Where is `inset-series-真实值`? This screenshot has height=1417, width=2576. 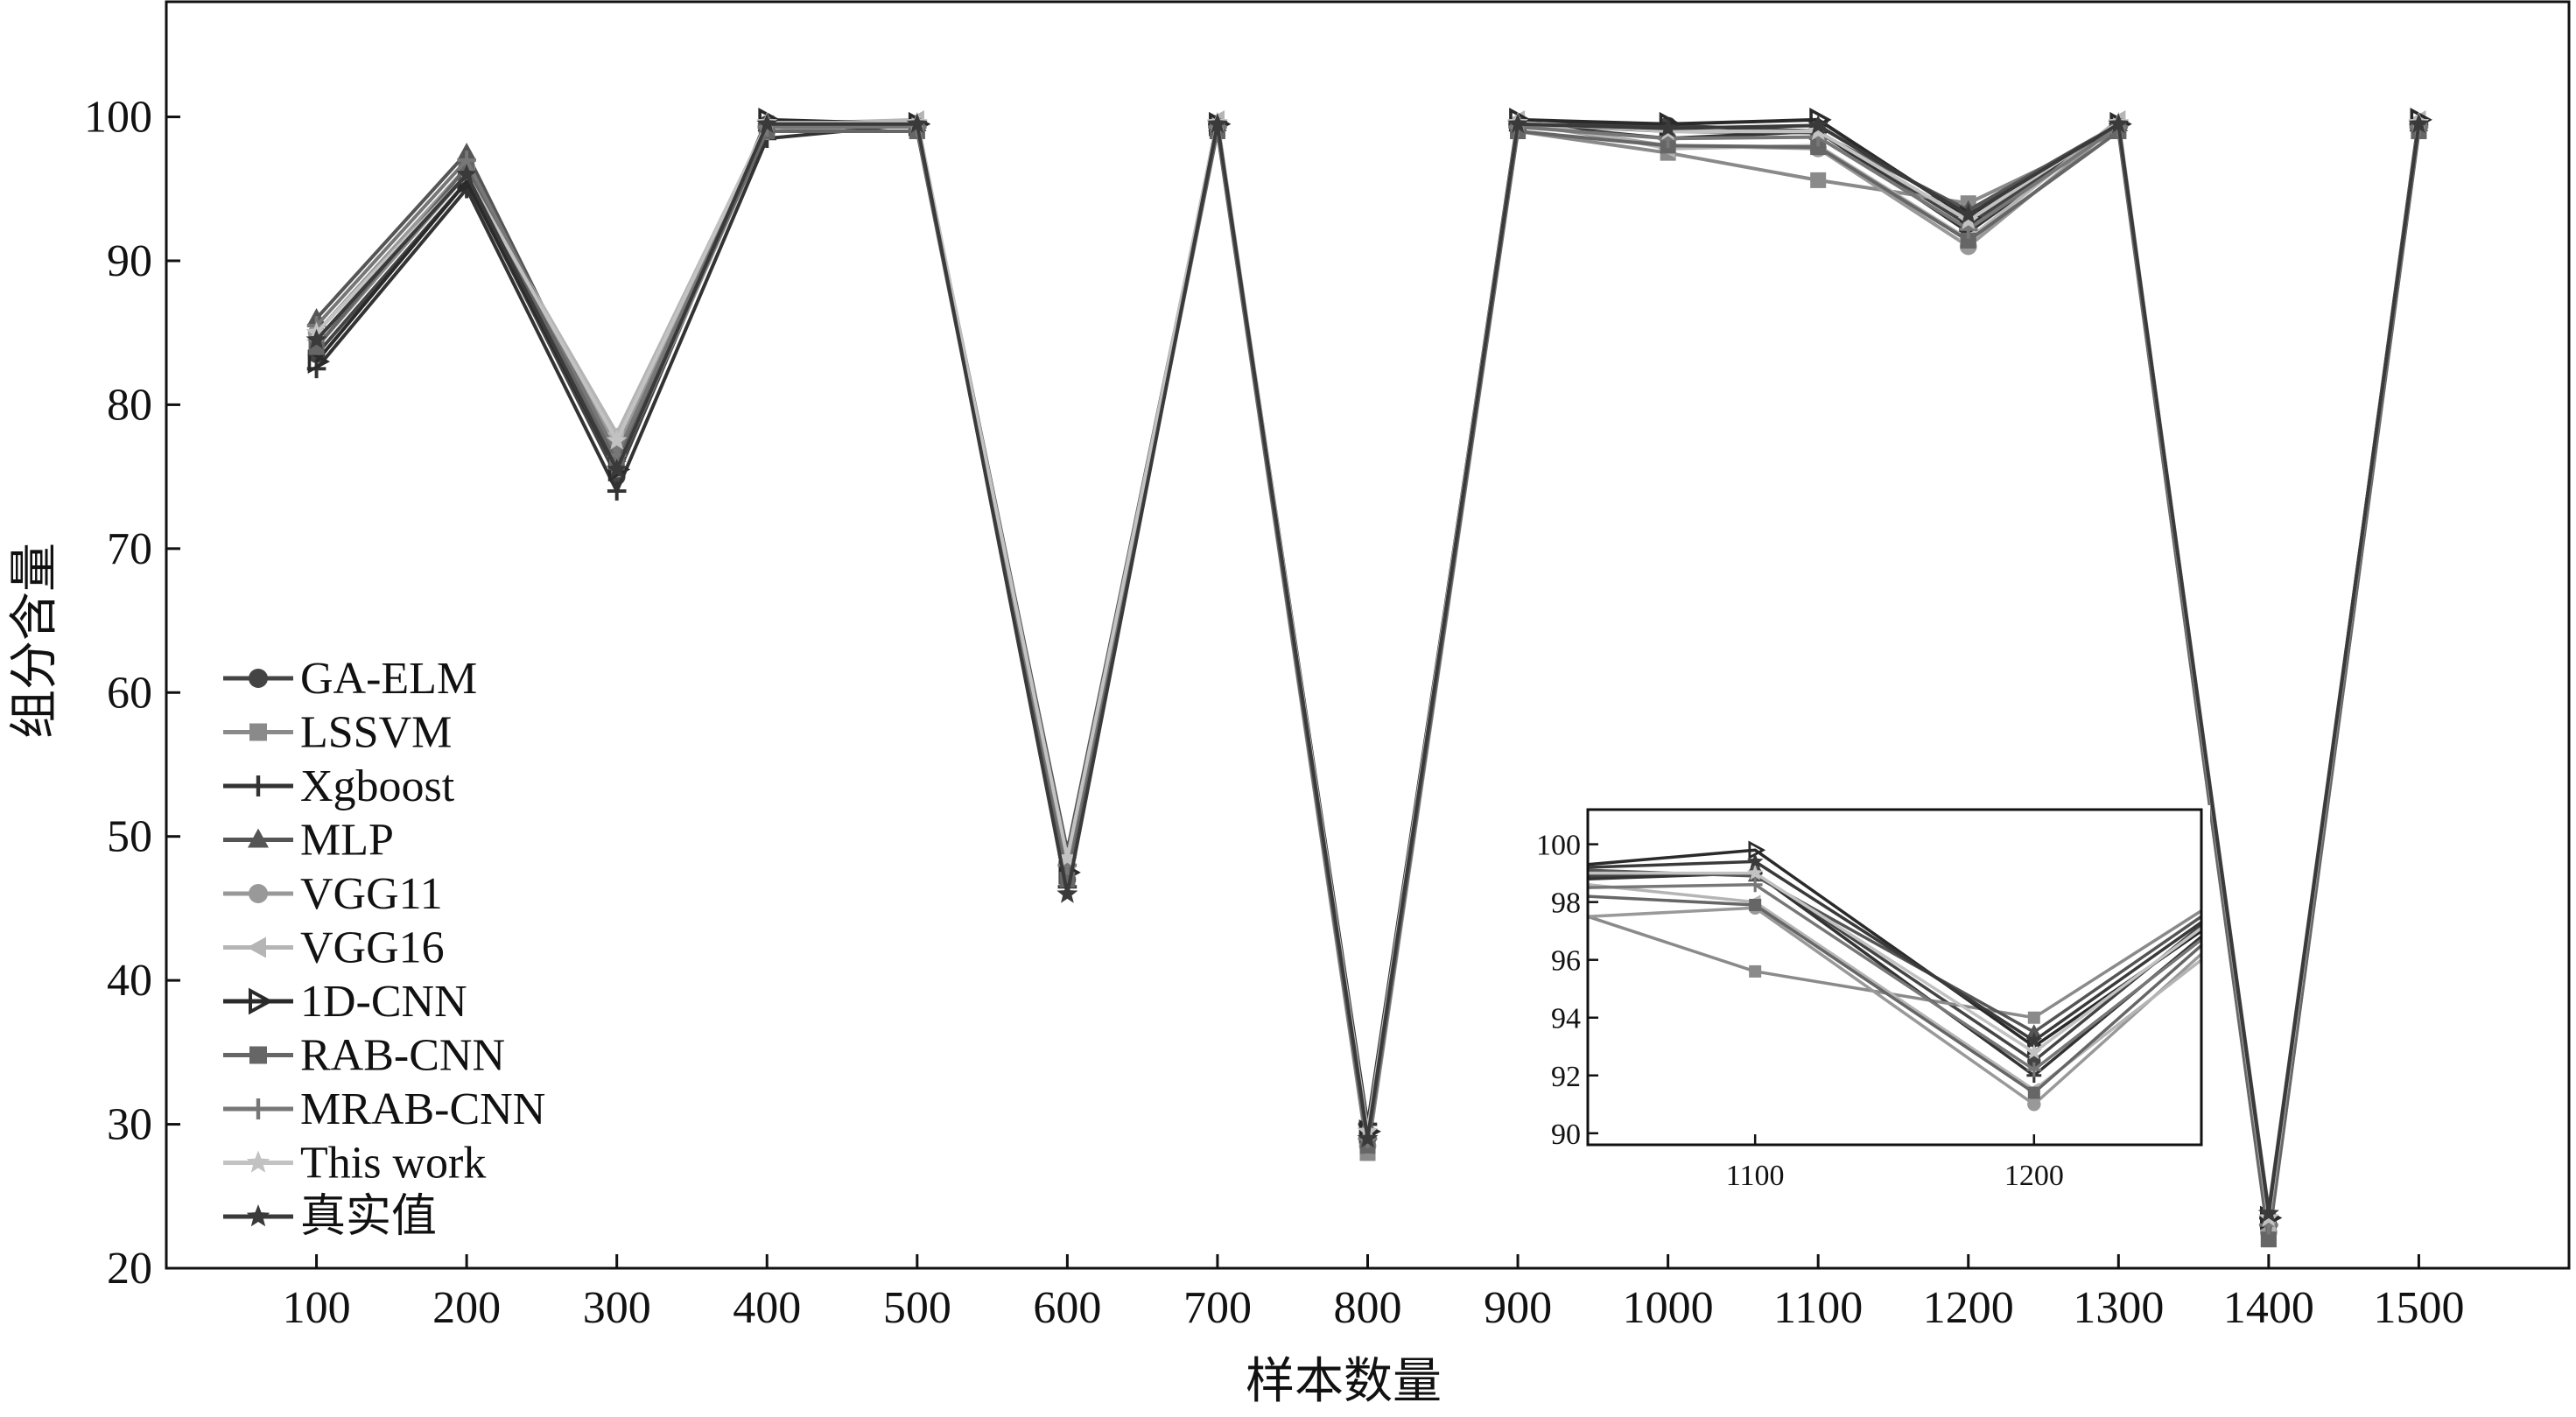
inset-series-真实值 is located at coordinates (1895, 950).